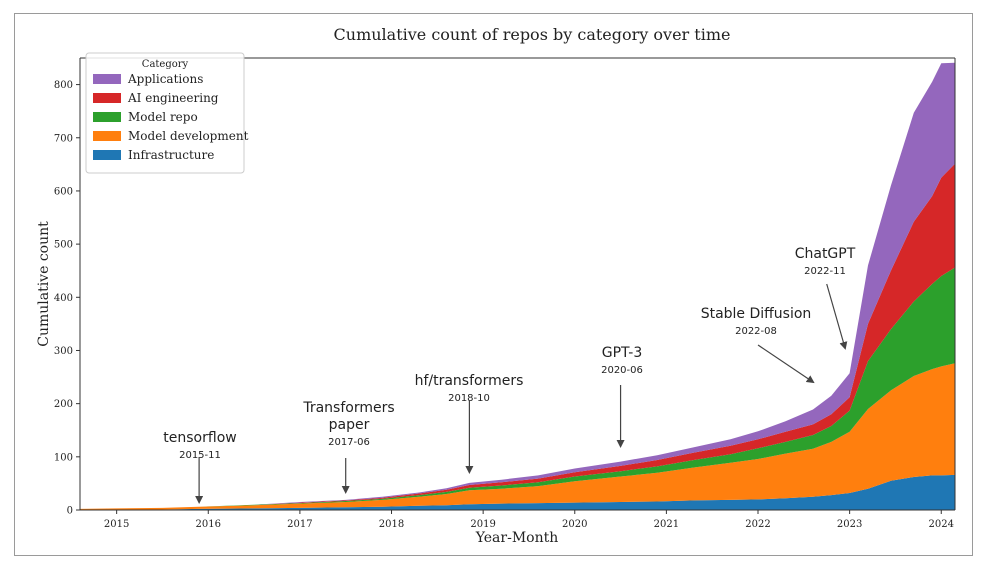  Describe the element at coordinates (171, 155) in the screenshot. I see `legend-entry: Infrastructure` at that location.